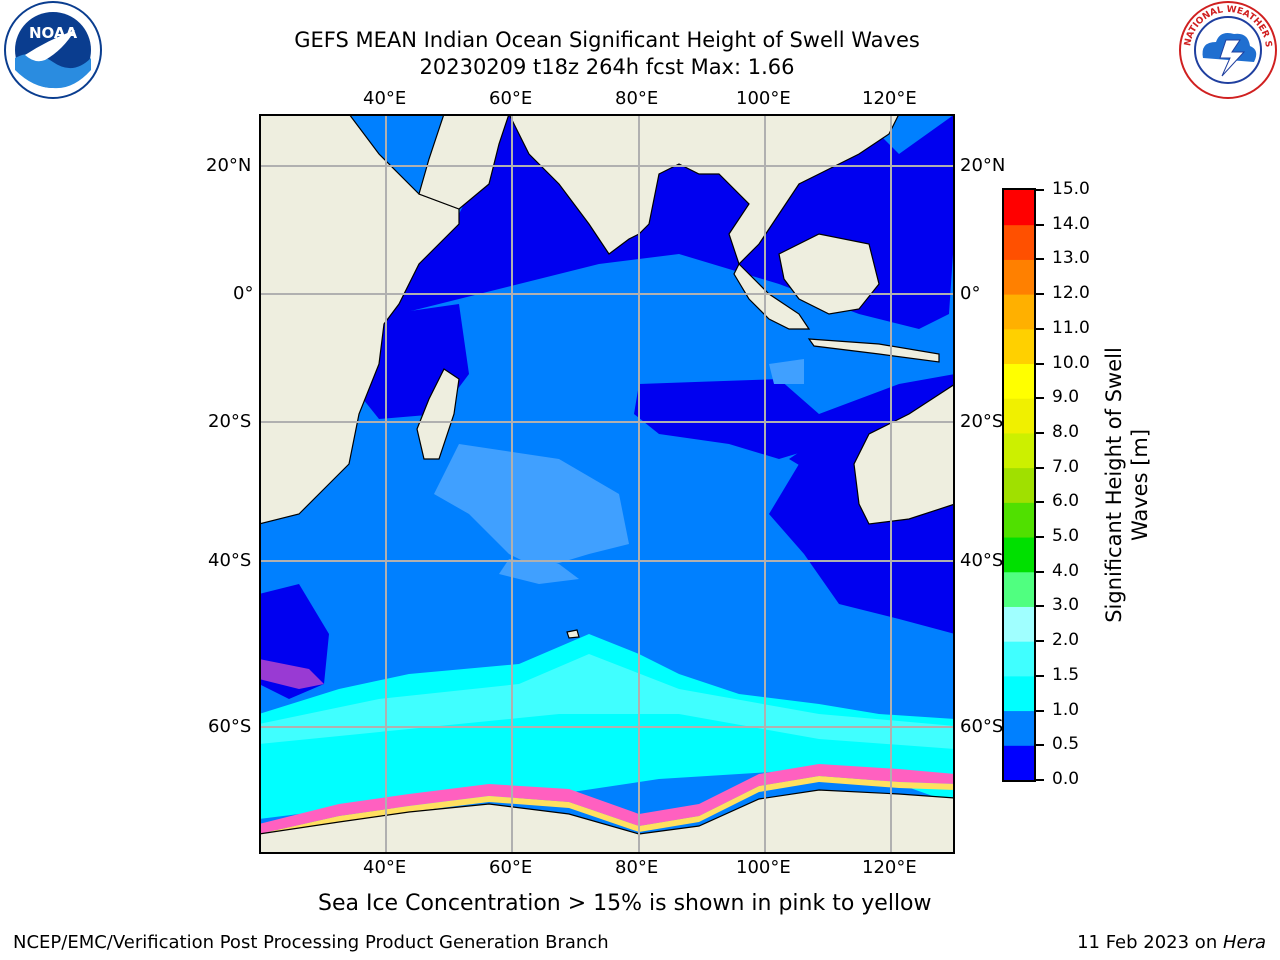 The height and width of the screenshot is (960, 1280). I want to click on footer-date: 11 Feb 2023 on Hera, so click(1171, 942).